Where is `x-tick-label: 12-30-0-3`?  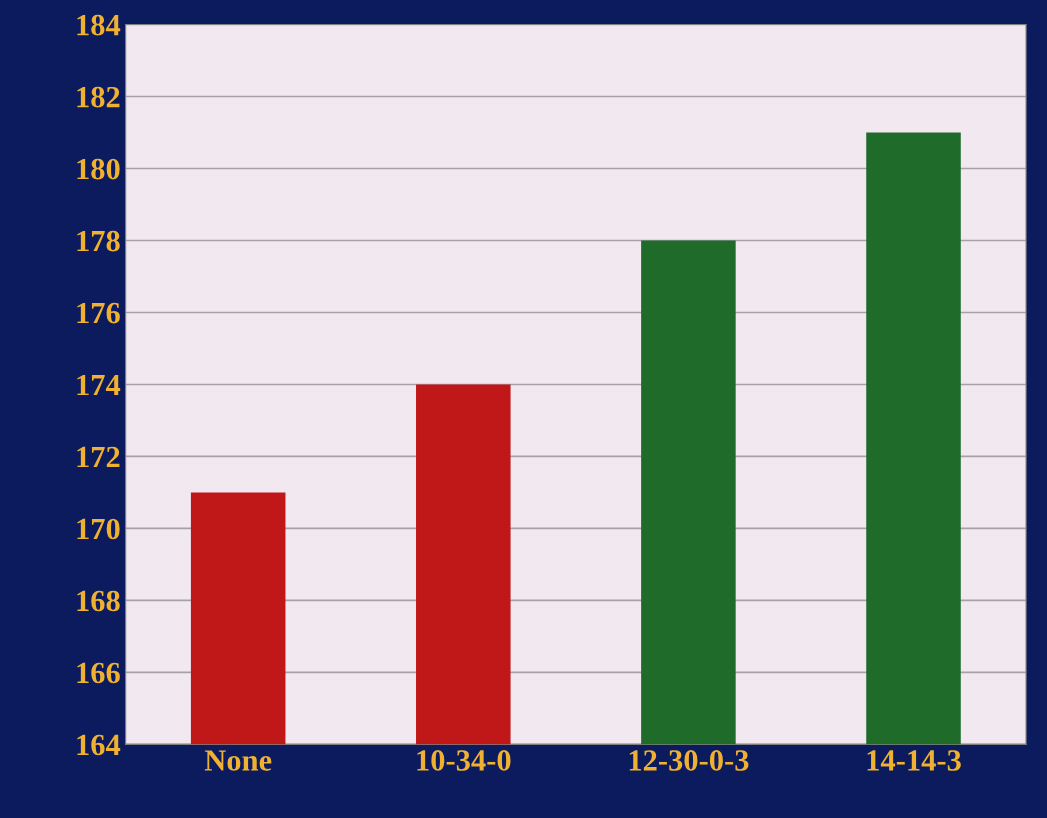
x-tick-label: 12-30-0-3 is located at coordinates (689, 760).